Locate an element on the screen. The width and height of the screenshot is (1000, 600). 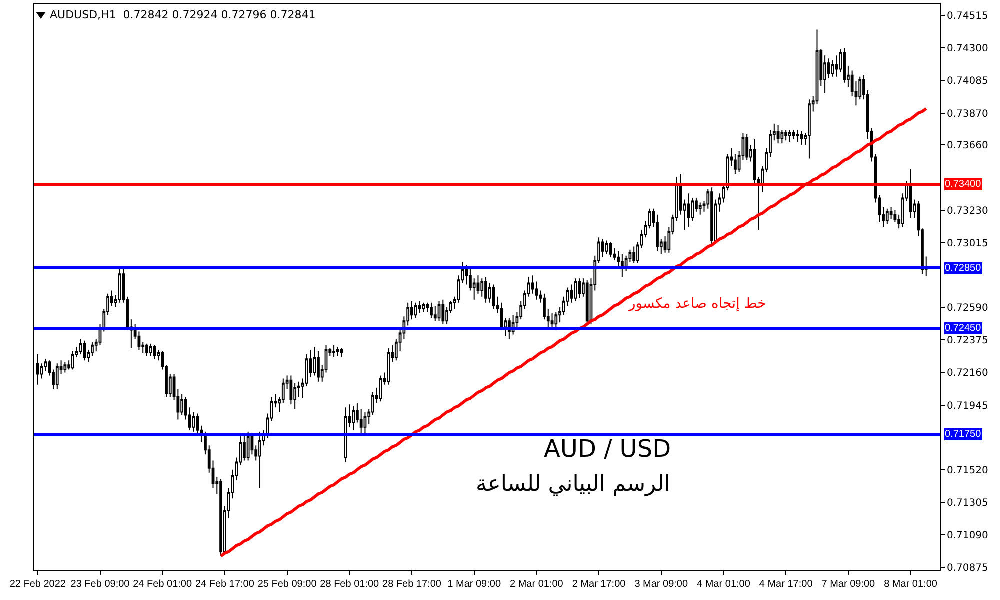
y-tick-label: 0.72590 is located at coordinates (967, 308).